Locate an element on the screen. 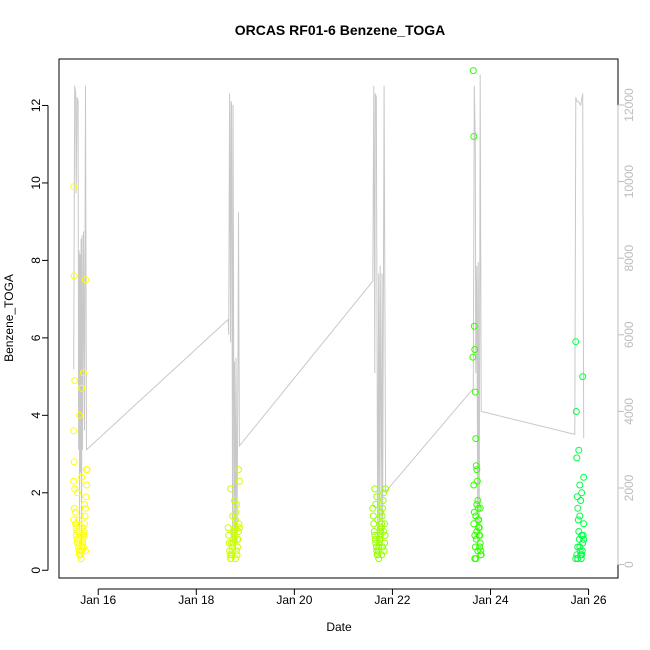 The height and width of the screenshot is (650, 650). y-tick-label: 4 is located at coordinates (36, 415).